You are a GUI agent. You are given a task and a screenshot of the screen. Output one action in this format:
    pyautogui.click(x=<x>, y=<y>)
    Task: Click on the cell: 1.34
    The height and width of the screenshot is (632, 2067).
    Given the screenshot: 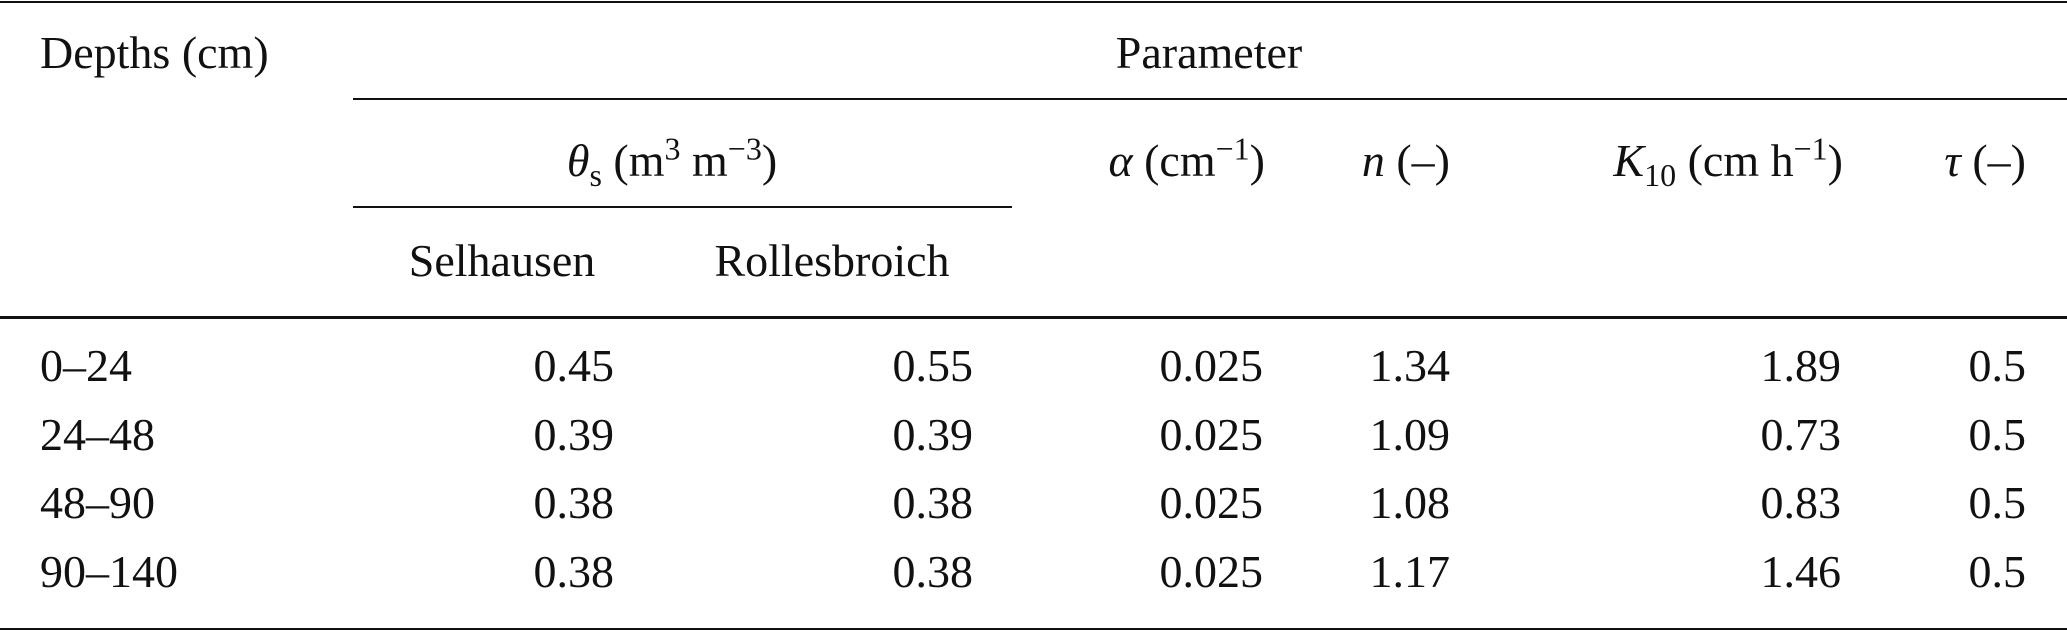 What is the action you would take?
    pyautogui.click(x=1410, y=365)
    